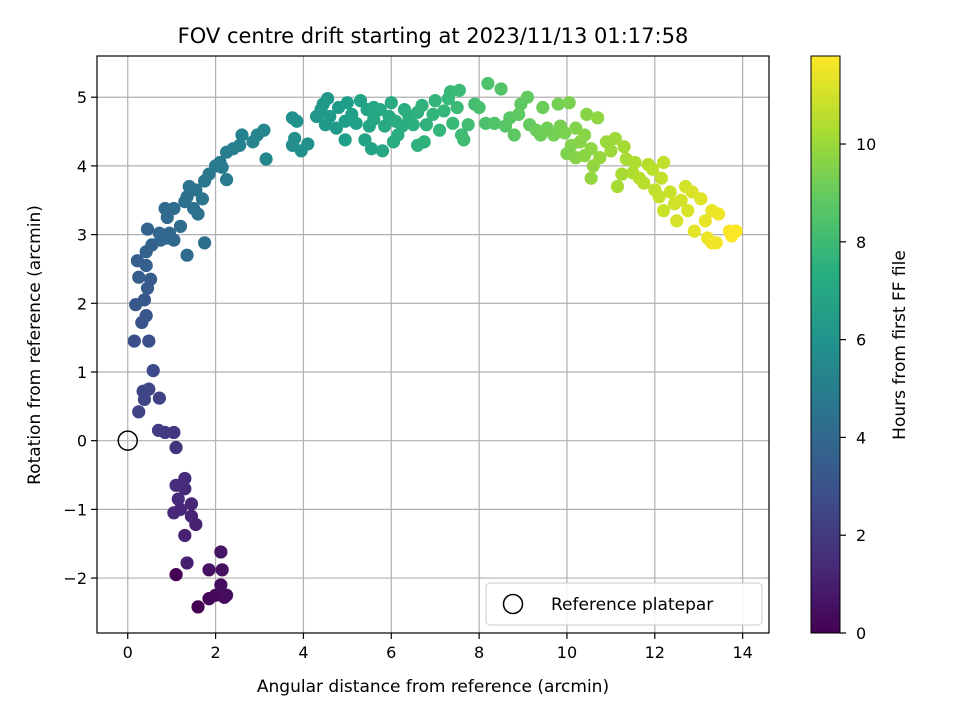 The image size is (960, 724). What do you see at coordinates (433, 687) in the screenshot?
I see `x-axis-label: Angular distance from reference (arcmin)` at bounding box center [433, 687].